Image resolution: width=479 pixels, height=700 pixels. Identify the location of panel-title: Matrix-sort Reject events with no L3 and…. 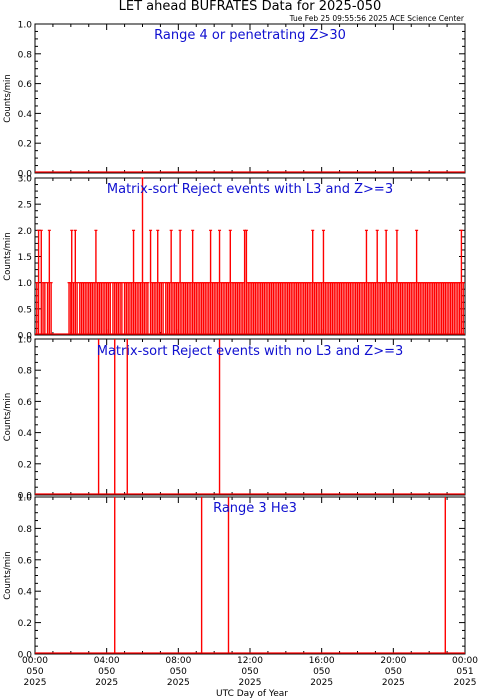
(250, 351).